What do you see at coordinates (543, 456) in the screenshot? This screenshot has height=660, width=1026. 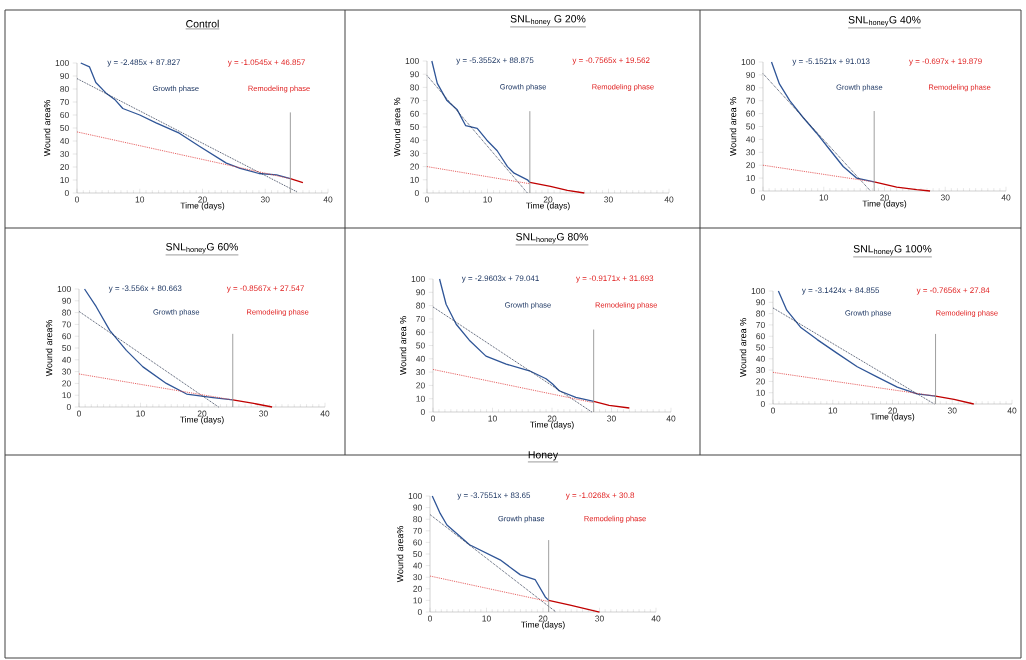 I see `chart-title: Honey` at bounding box center [543, 456].